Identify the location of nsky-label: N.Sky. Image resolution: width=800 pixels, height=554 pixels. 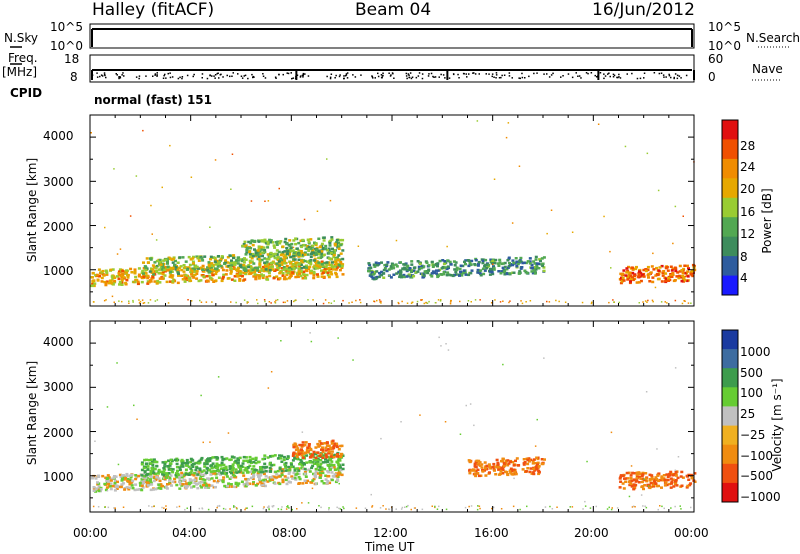
(21, 38).